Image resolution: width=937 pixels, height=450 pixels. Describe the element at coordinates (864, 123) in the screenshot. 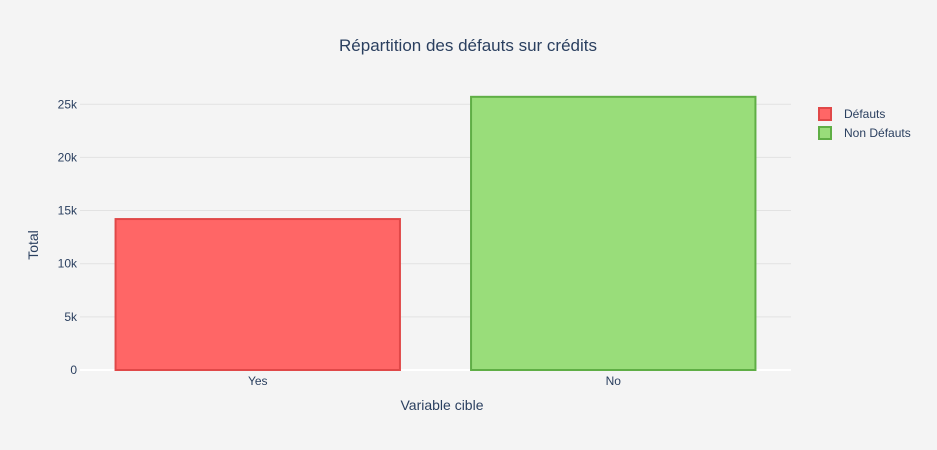

I see `legend: Défauts Non Défauts` at that location.